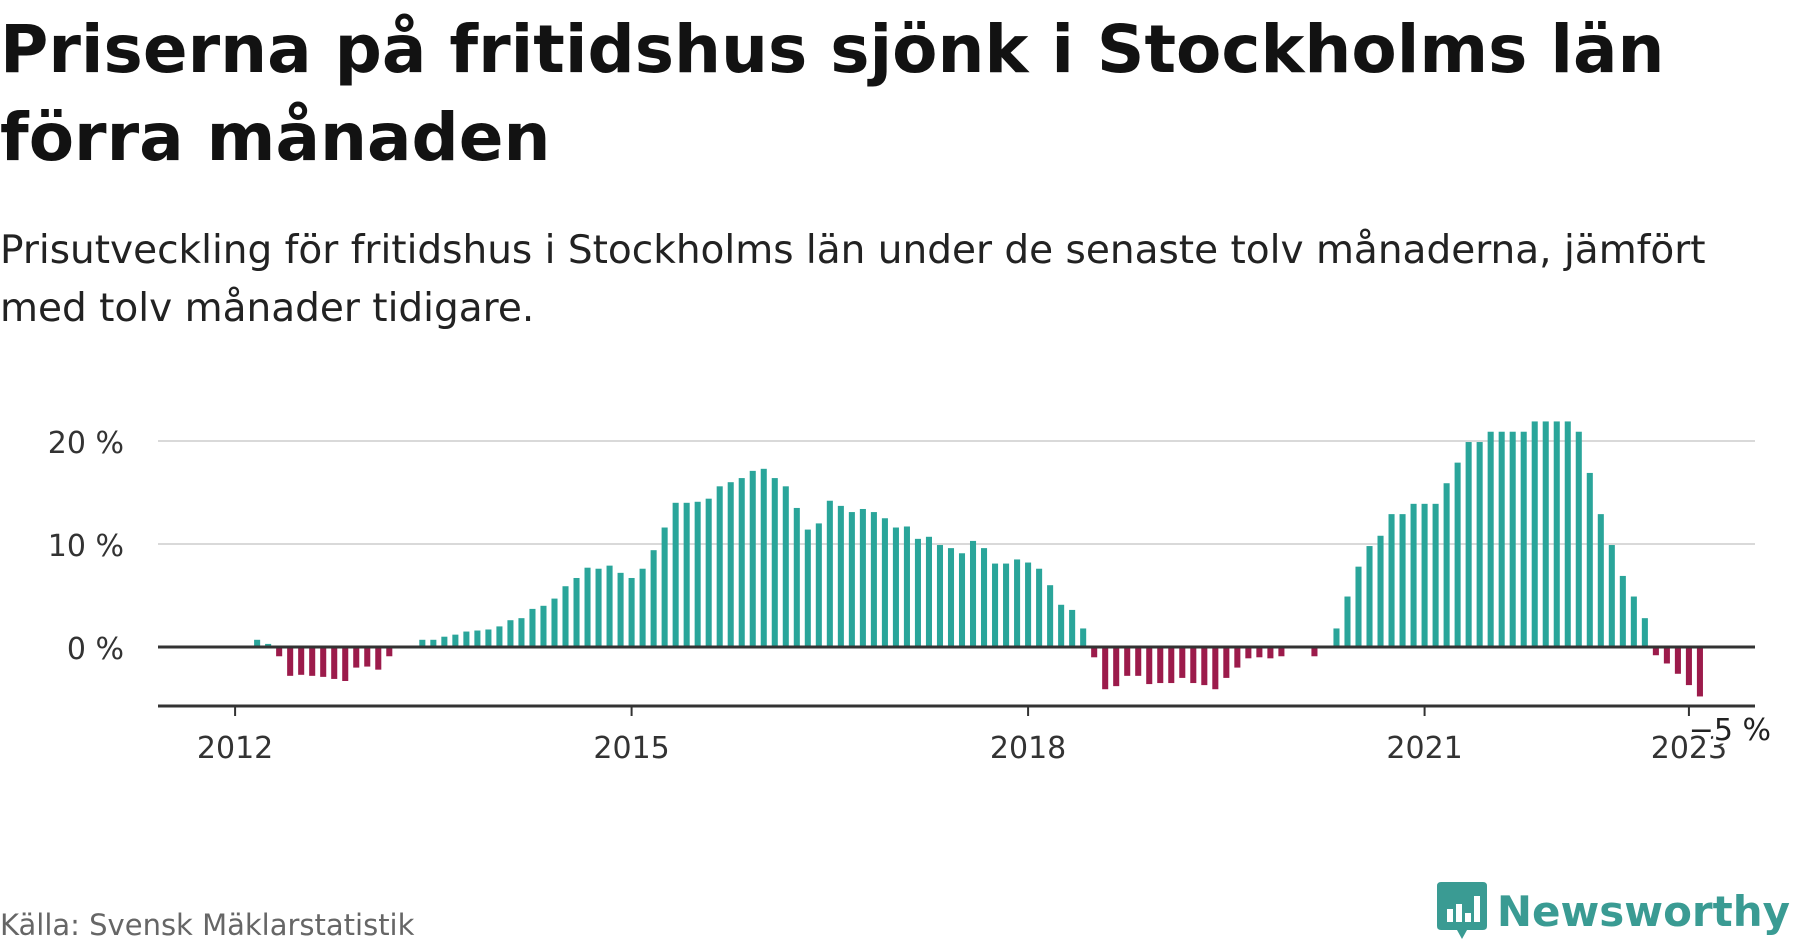 The height and width of the screenshot is (948, 1800). Describe the element at coordinates (631, 748) in the screenshot. I see `x-tick-label: 2015` at that location.